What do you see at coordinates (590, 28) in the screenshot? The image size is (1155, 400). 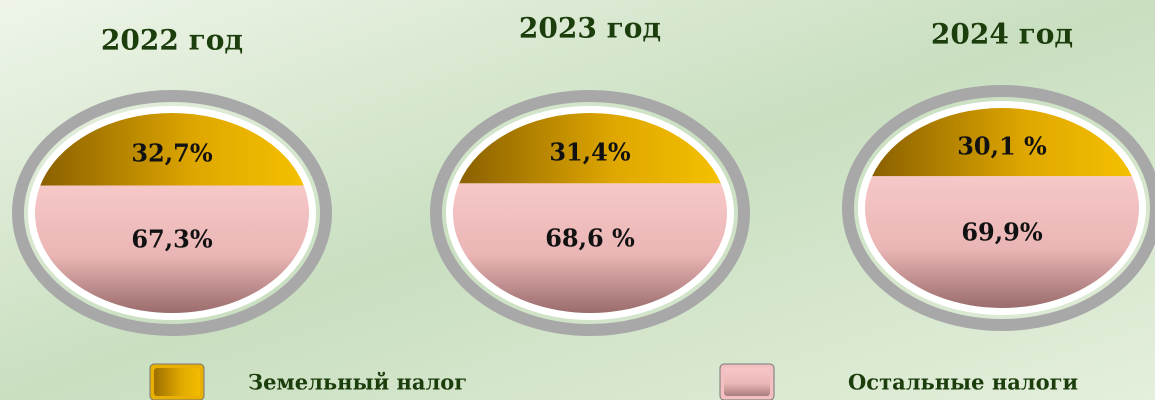 I see `chart-title: 2023 год` at bounding box center [590, 28].